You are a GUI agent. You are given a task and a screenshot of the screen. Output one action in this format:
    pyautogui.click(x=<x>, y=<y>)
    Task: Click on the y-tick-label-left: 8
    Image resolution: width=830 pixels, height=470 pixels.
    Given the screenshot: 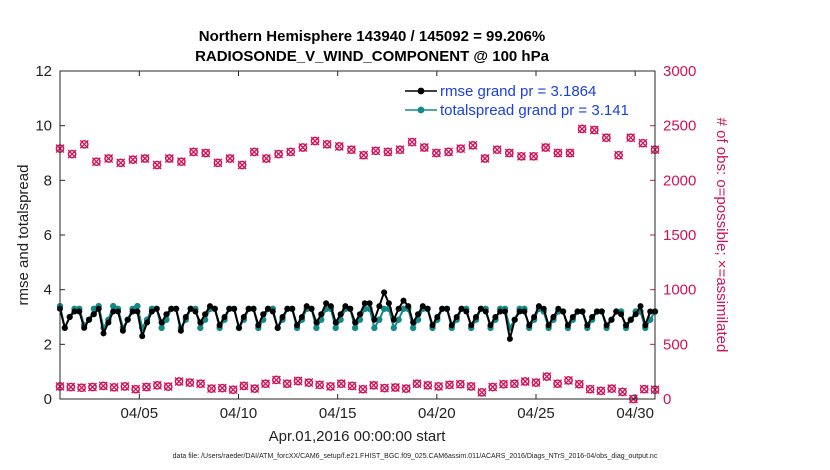 What is the action you would take?
    pyautogui.click(x=48, y=180)
    